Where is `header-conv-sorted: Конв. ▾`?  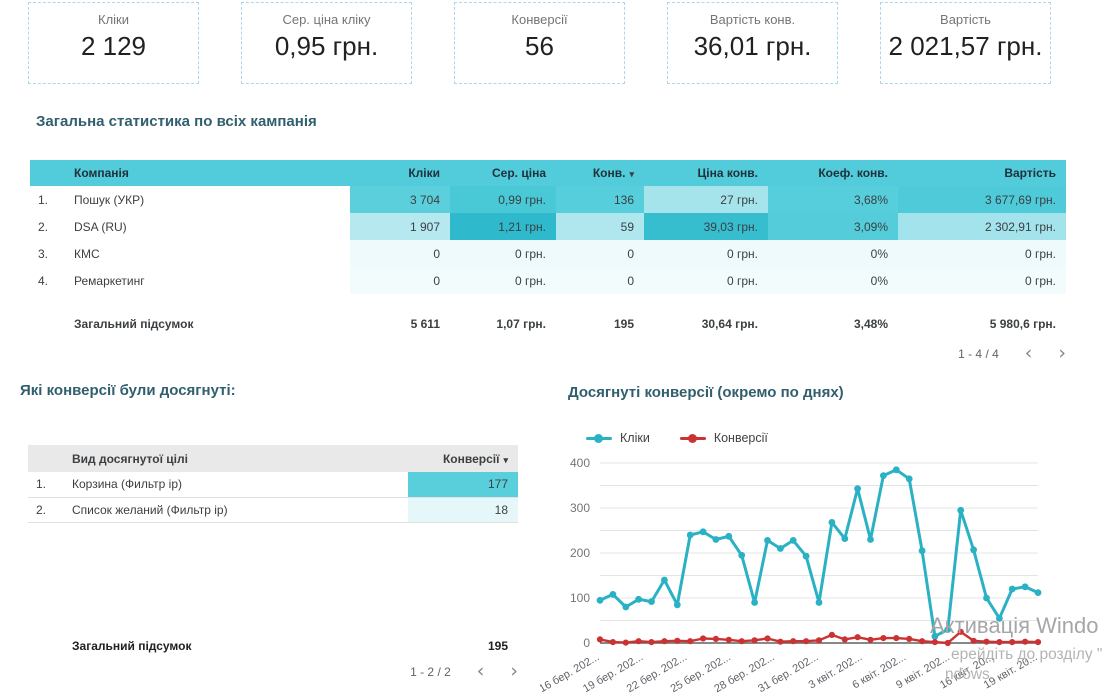 header-conv-sorted: Конв. ▾ is located at coordinates (600, 173).